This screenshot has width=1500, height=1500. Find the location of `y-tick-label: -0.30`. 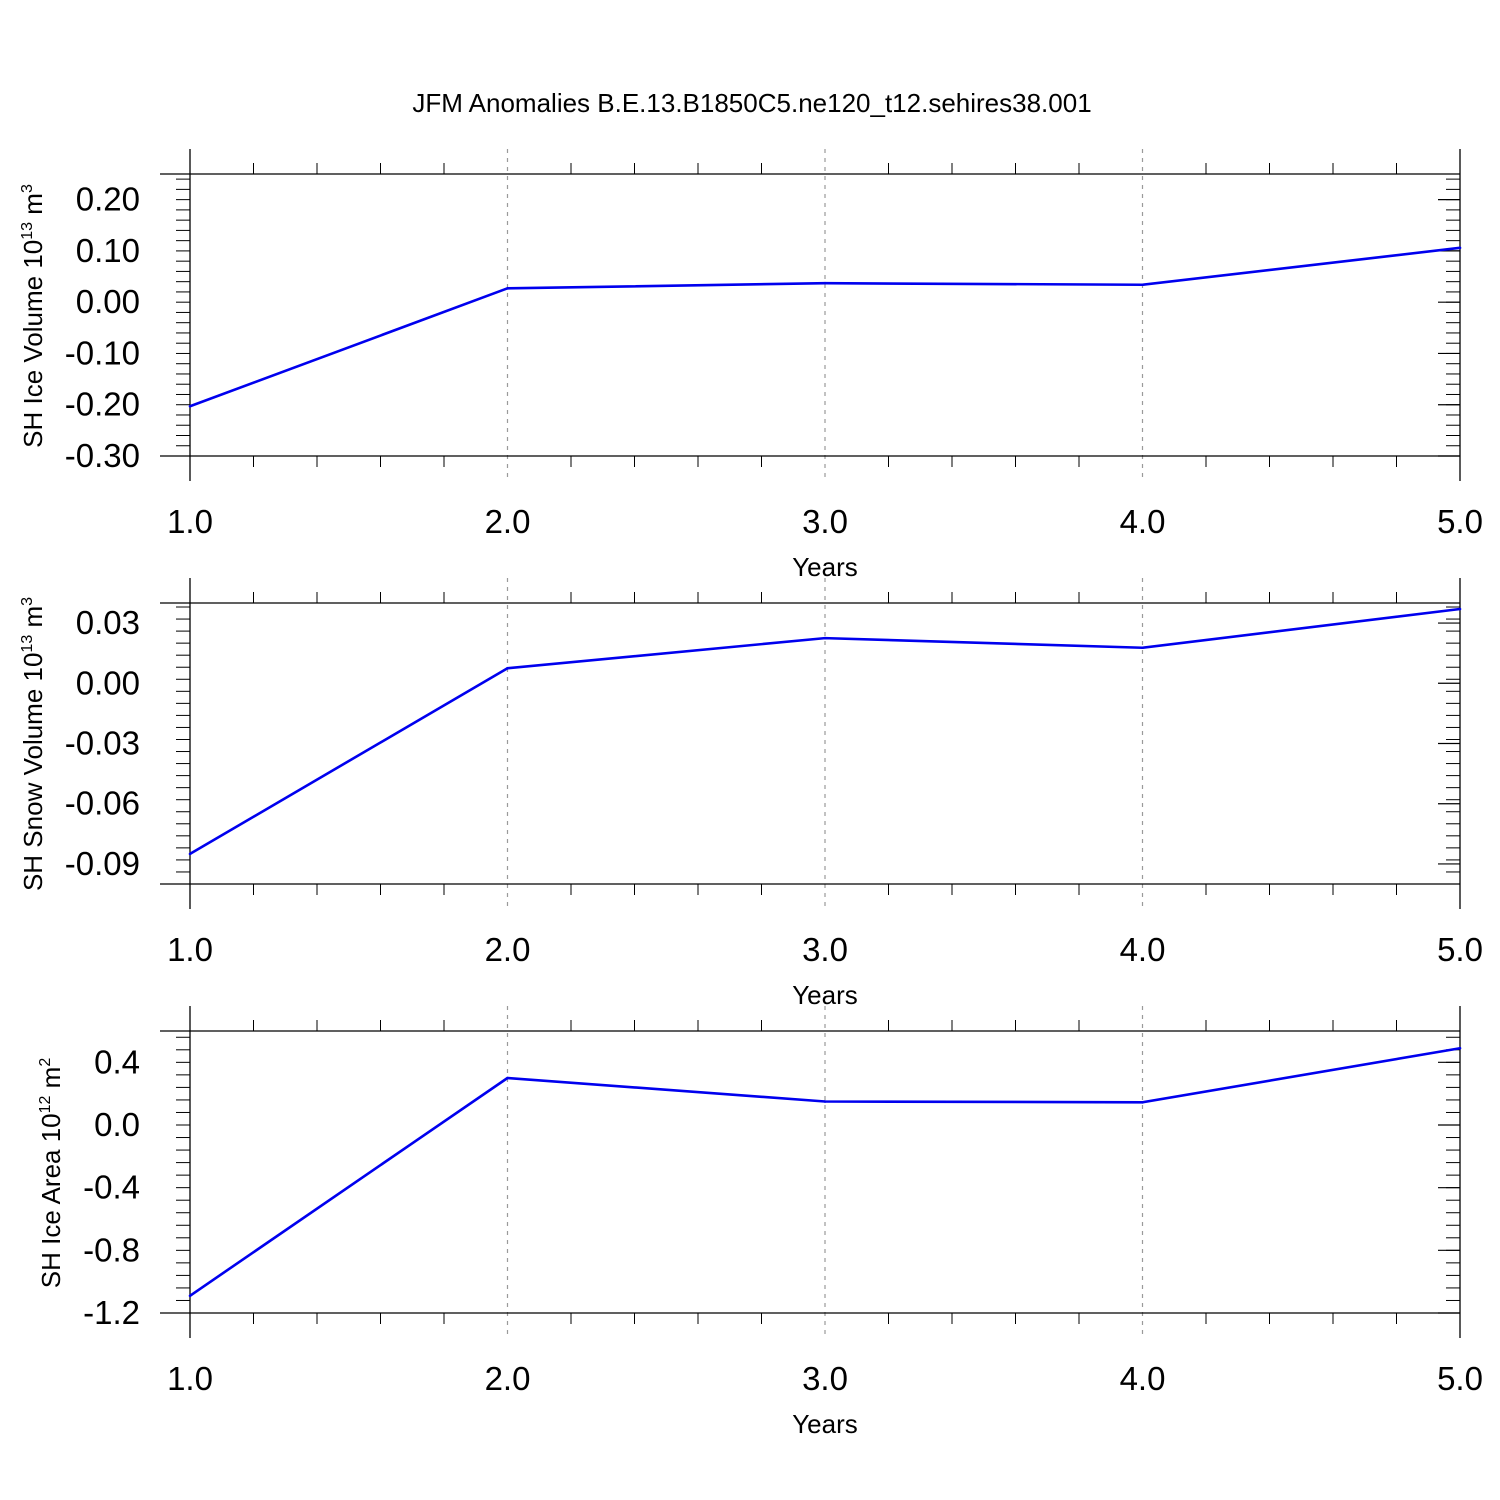

y-tick-label: -0.30 is located at coordinates (102, 455).